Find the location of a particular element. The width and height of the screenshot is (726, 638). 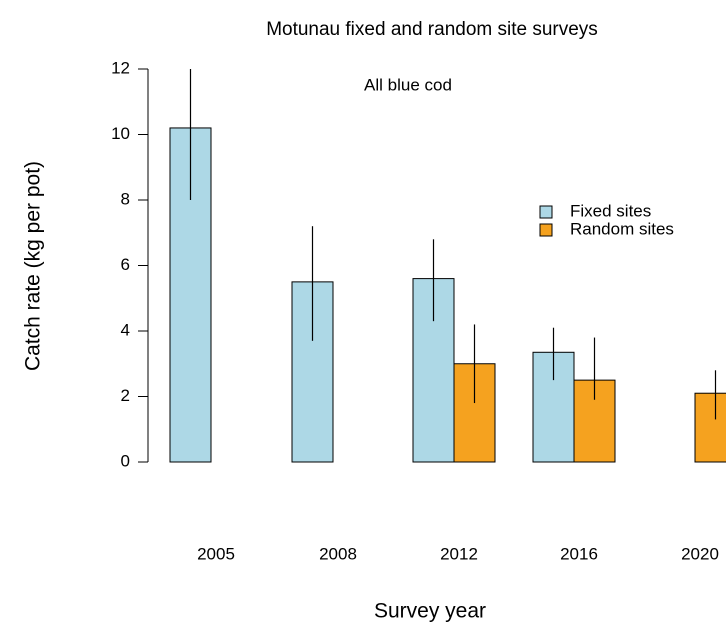

y-axis-title: Catch rate (kg per pot) is located at coordinates (33, 266).